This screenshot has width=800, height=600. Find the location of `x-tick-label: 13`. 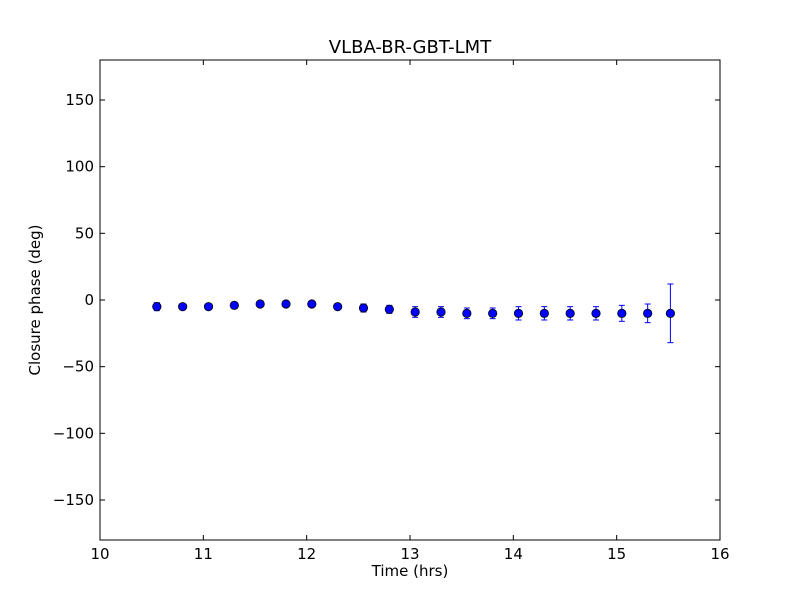

x-tick-label: 13 is located at coordinates (409, 554).